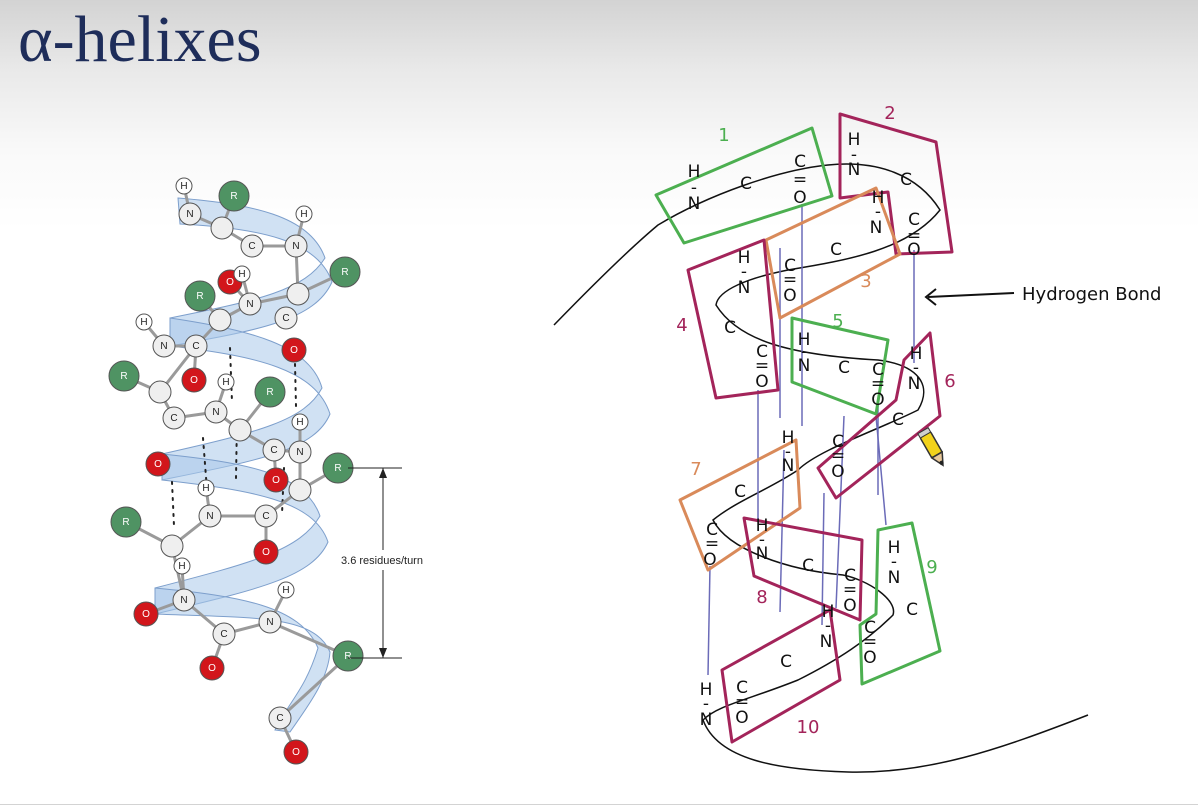 This screenshot has width=1198, height=805. Describe the element at coordinates (723, 135) in the screenshot. I see `residue-number-1: 1` at that location.